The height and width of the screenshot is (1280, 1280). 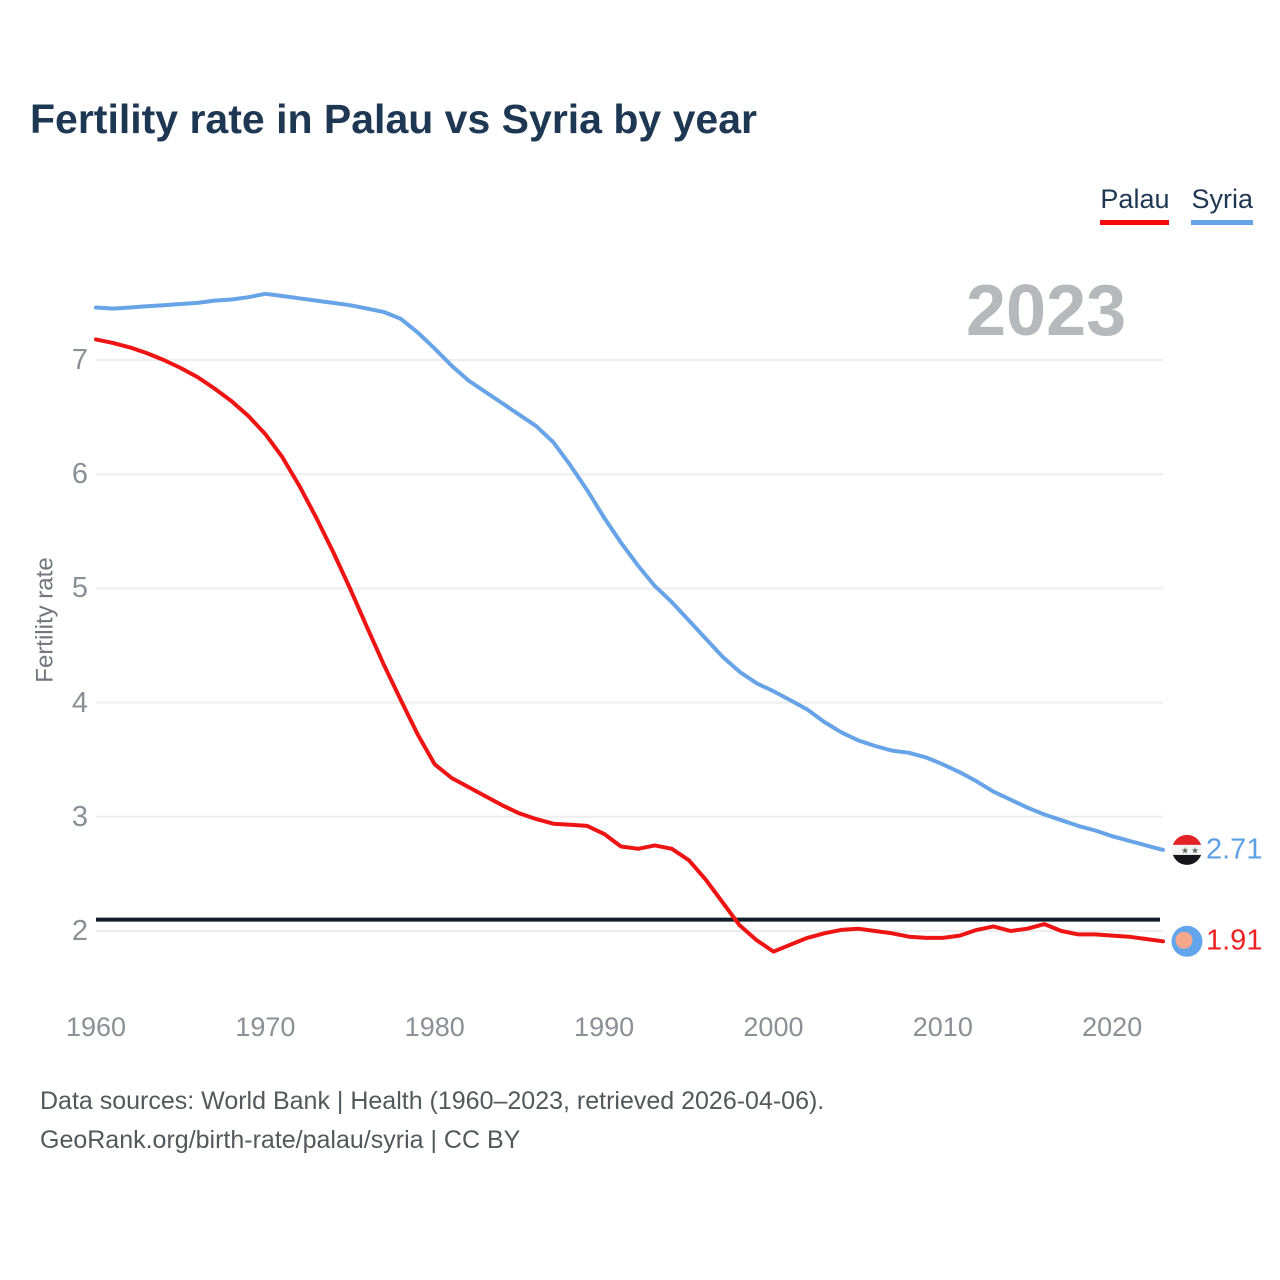 What do you see at coordinates (1234, 849) in the screenshot?
I see `syria-end-value: 2.71` at bounding box center [1234, 849].